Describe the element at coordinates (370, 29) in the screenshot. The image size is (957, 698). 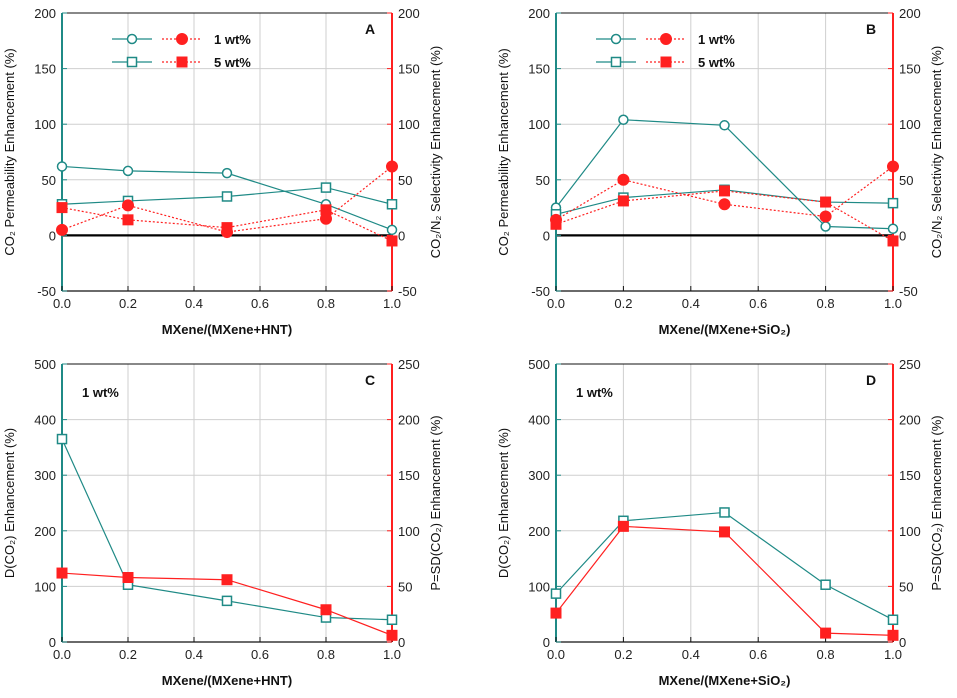
I see `panel-letter: A` at that location.